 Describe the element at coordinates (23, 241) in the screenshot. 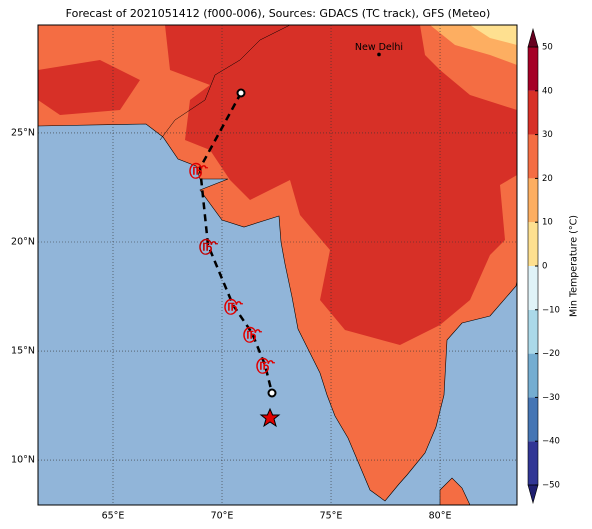

I see `y-tick-label: 20°N` at that location.